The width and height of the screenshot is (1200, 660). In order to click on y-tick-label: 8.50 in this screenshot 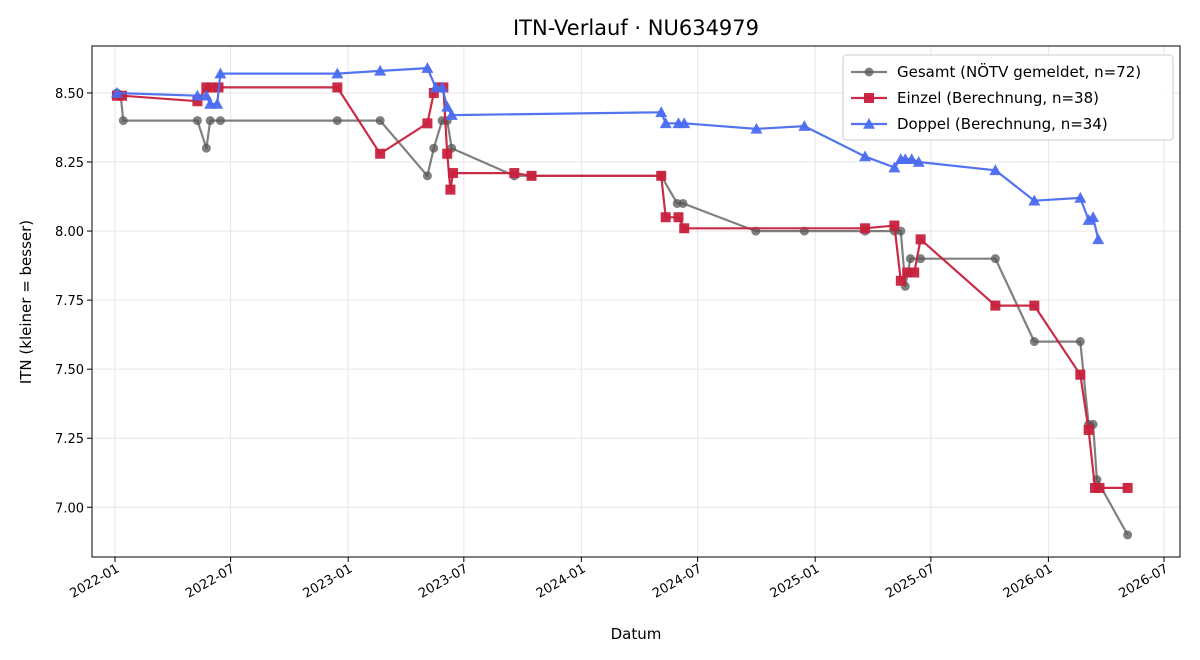, I will do `click(69, 94)`.